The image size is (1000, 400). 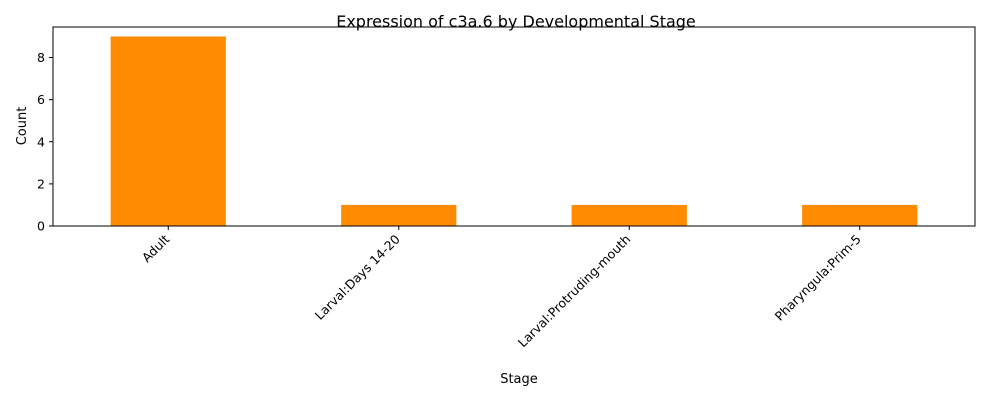 I want to click on y-tick-label: 8, so click(x=41, y=57).